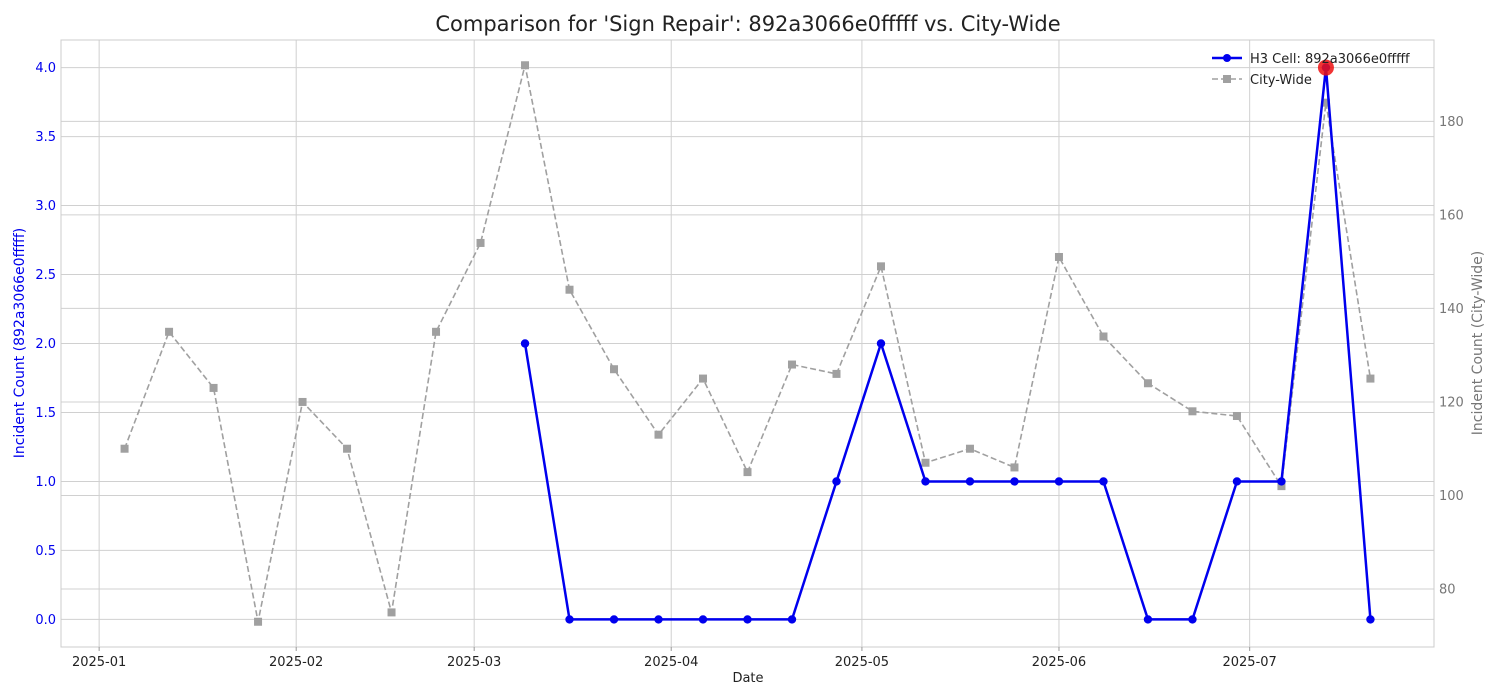 This screenshot has height=700, width=1500. Describe the element at coordinates (1227, 79) in the screenshot. I see `legend-city-marker` at that location.